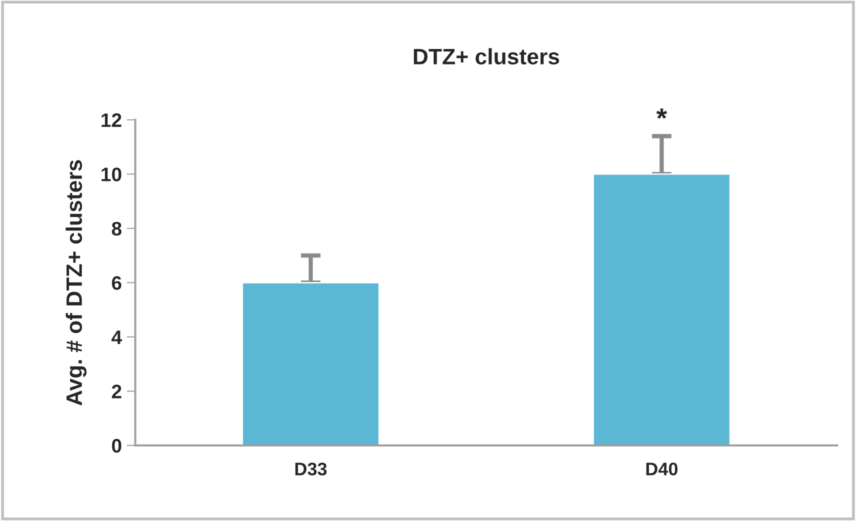  I want to click on x-tick-label: D33, so click(311, 469).